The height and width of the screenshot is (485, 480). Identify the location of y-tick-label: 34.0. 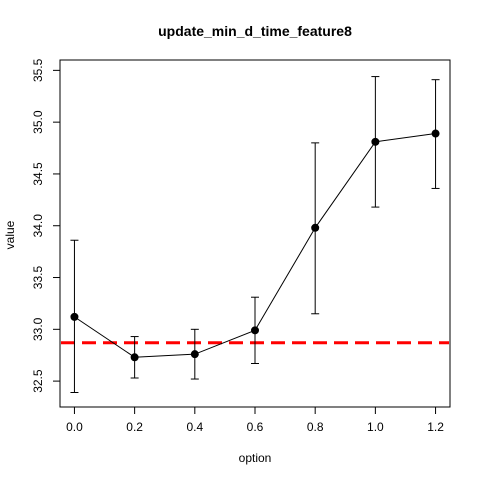
(38, 226).